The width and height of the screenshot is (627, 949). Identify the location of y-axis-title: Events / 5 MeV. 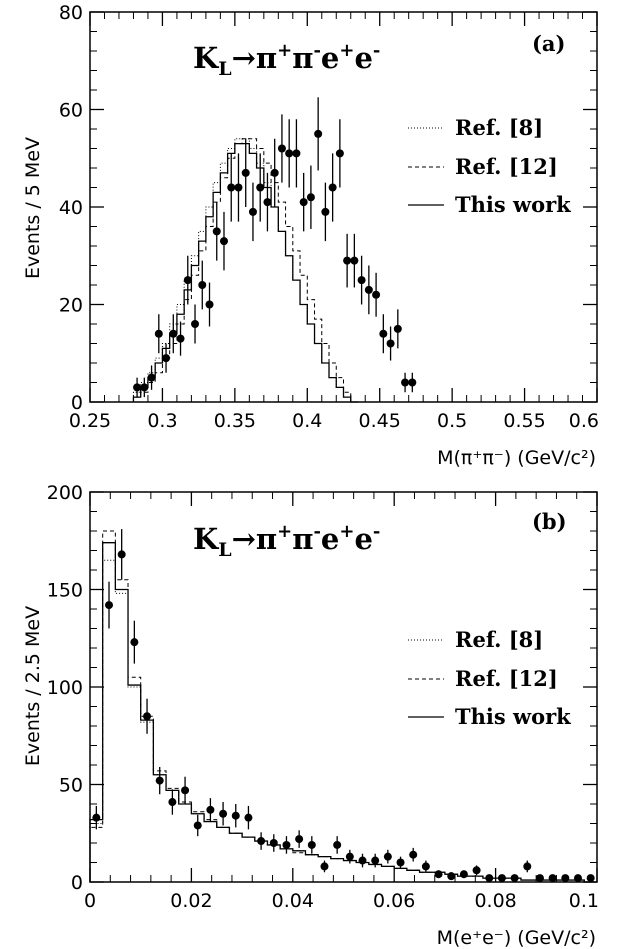
(33, 208).